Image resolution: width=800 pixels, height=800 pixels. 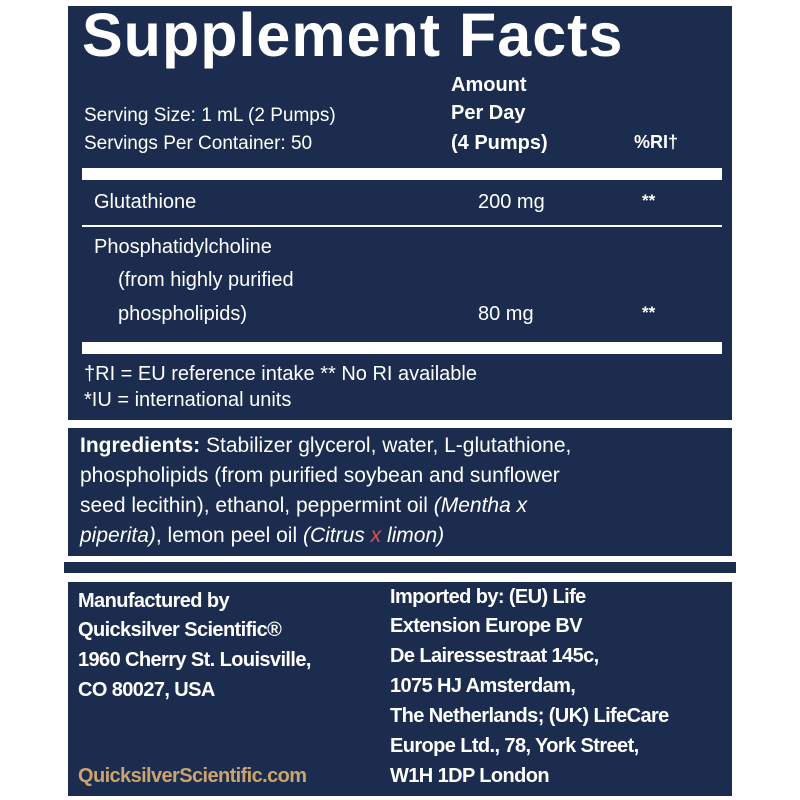 What do you see at coordinates (514, 746) in the screenshot?
I see `importer-line: Europe Ltd., 78, York Street,` at bounding box center [514, 746].